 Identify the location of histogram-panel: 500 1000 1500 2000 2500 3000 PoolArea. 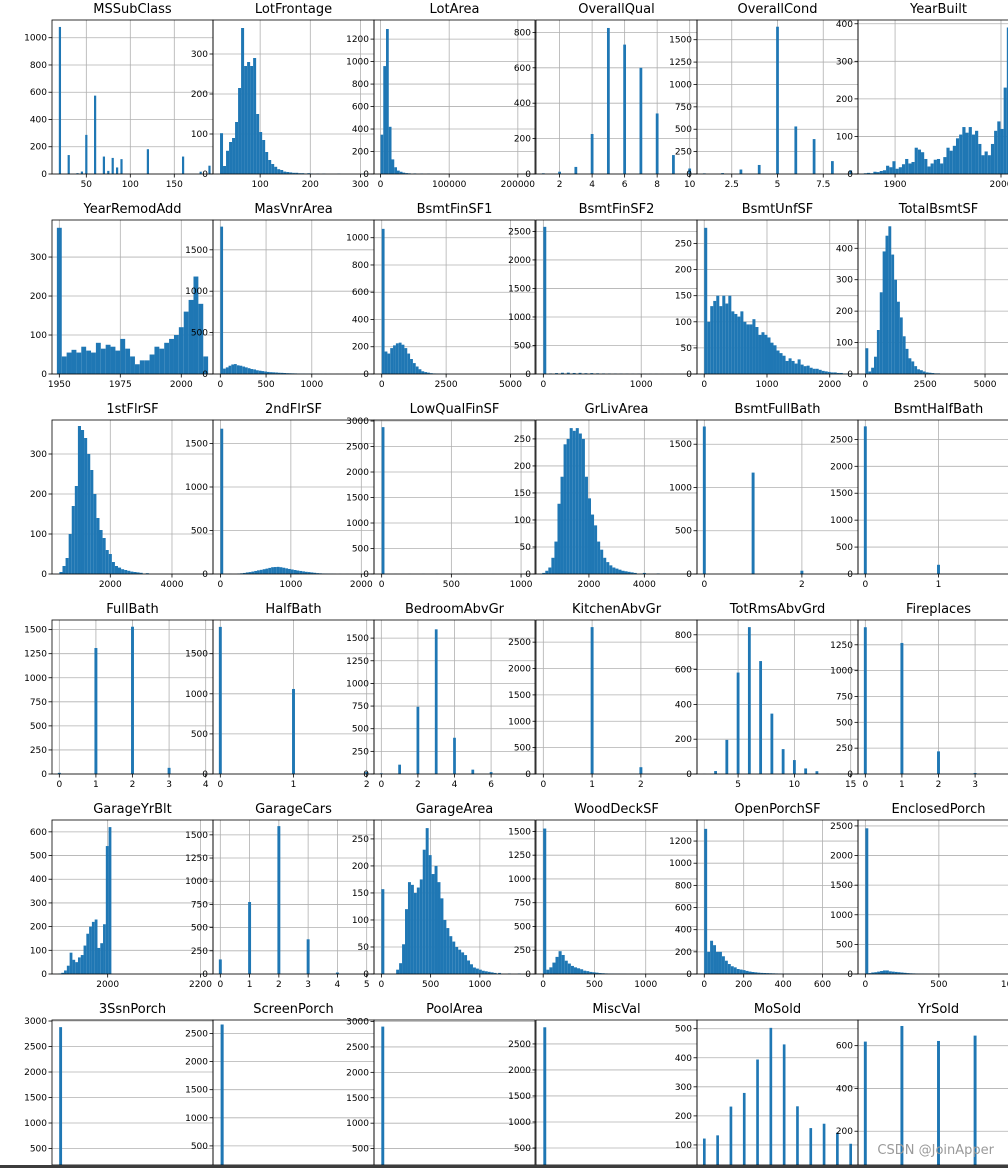
(441, 1084).